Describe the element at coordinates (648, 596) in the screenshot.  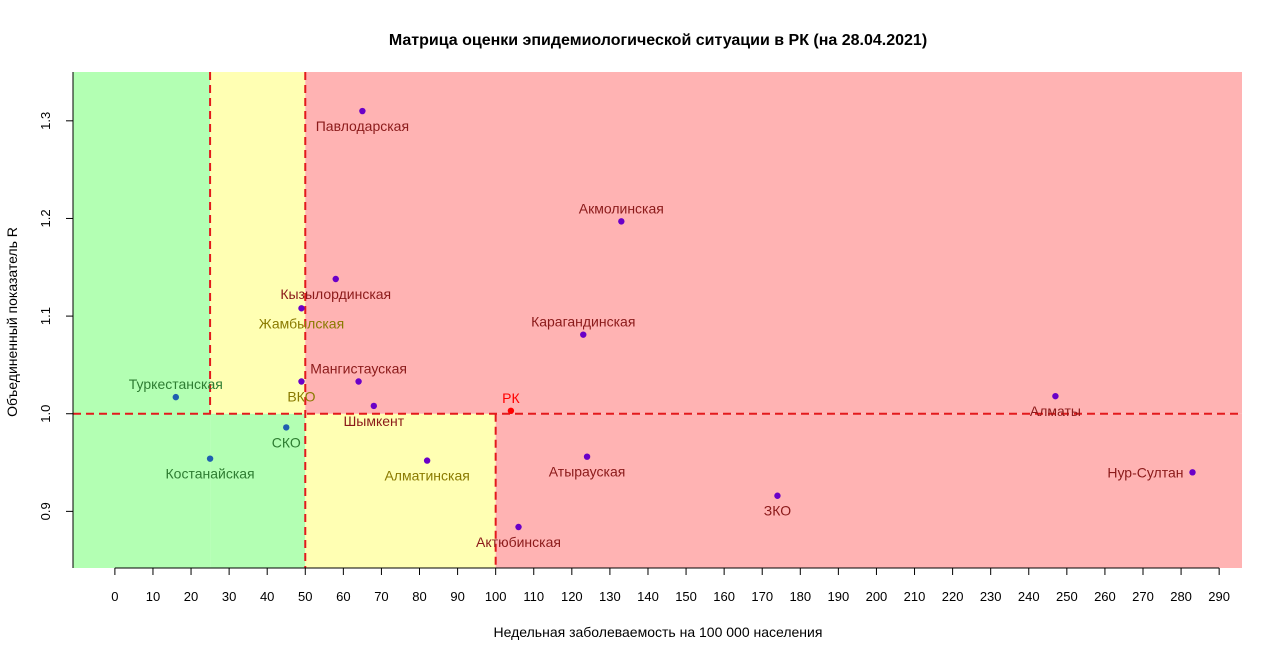
I see `x-tick-label: 140` at that location.